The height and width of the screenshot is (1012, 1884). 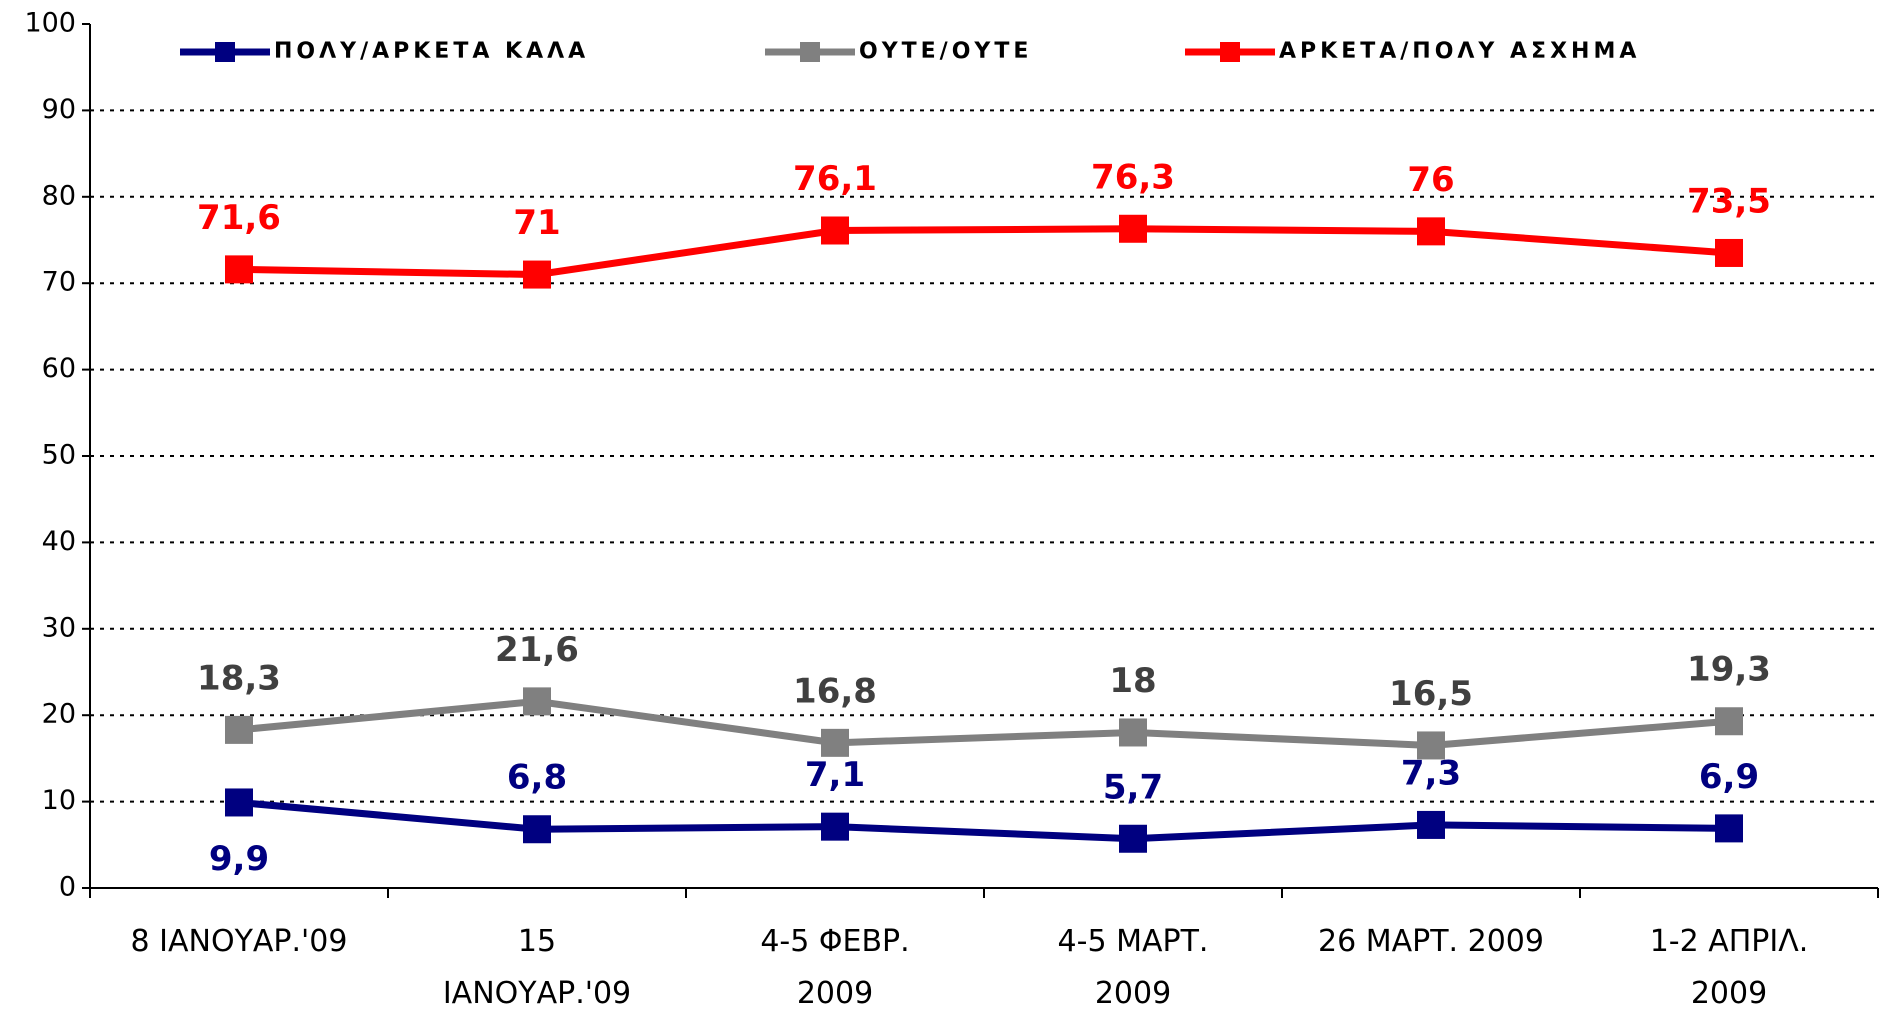 What do you see at coordinates (1431, 941) in the screenshot?
I see `x-tick-label: 26 ΜΑΡΤ. 2009` at bounding box center [1431, 941].